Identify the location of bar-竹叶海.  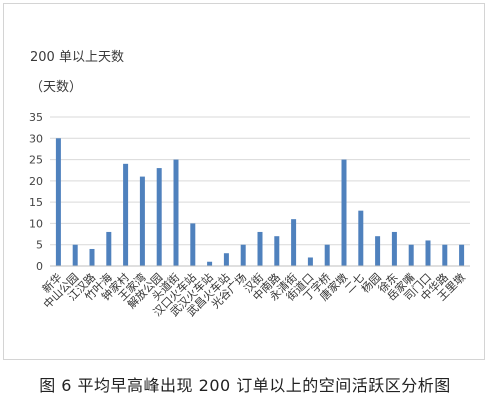
(109, 248).